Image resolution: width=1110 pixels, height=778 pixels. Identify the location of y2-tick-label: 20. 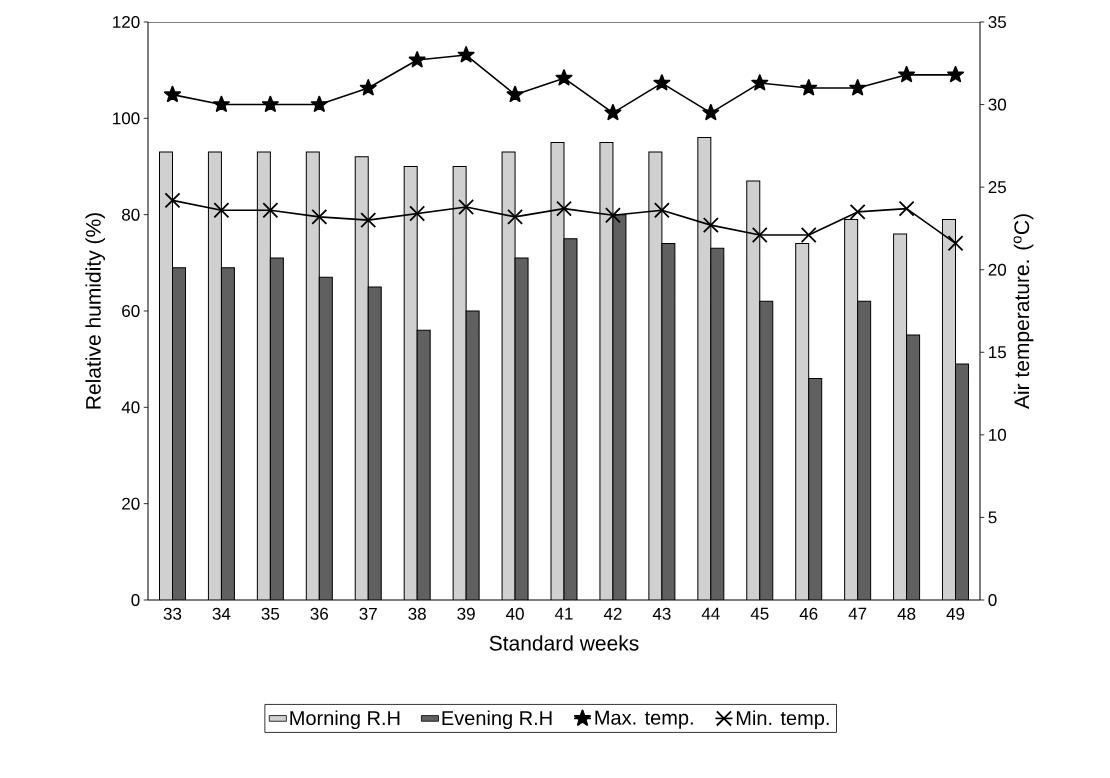
(997, 269).